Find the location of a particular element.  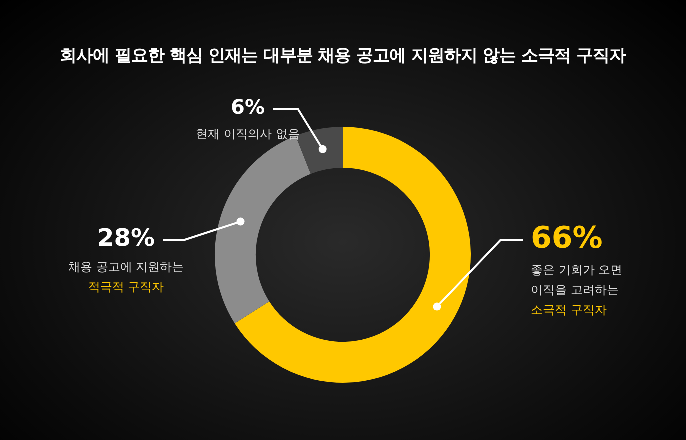

slice-label: 좋은 기회가 오면 이직을 고려하는 소극적 구직자 is located at coordinates (577, 290).